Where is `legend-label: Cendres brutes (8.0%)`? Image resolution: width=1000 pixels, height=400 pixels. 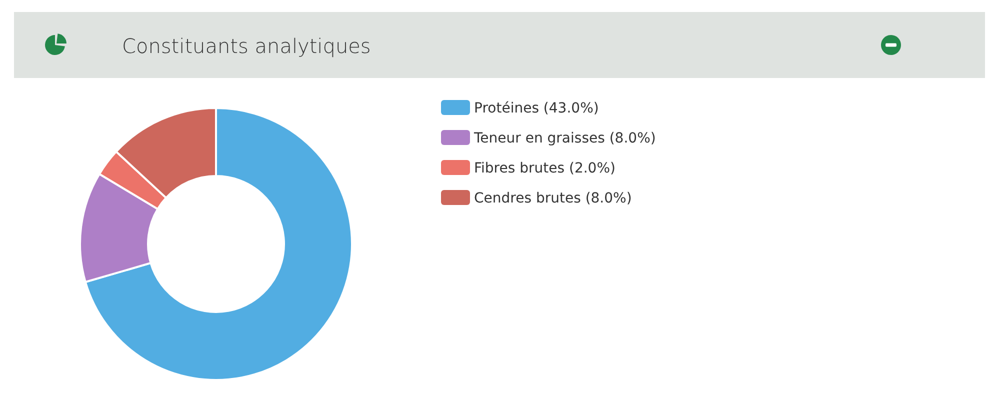 legend-label: Cendres brutes (8.0%) is located at coordinates (553, 198).